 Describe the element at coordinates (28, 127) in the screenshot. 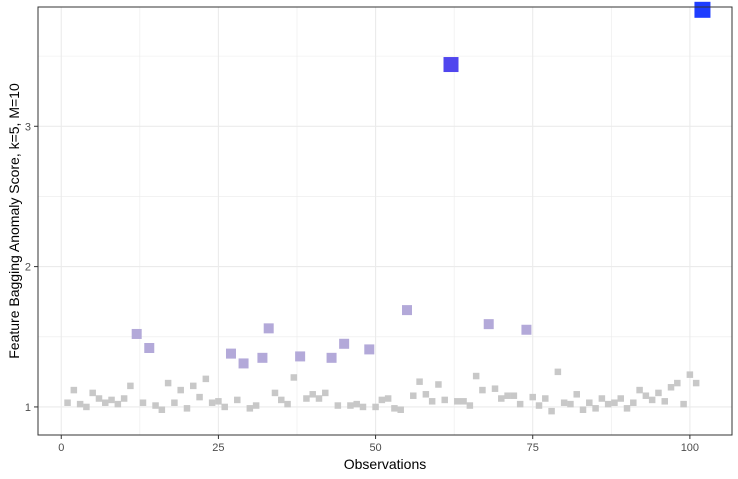

I see `y-tick-label: 3` at that location.